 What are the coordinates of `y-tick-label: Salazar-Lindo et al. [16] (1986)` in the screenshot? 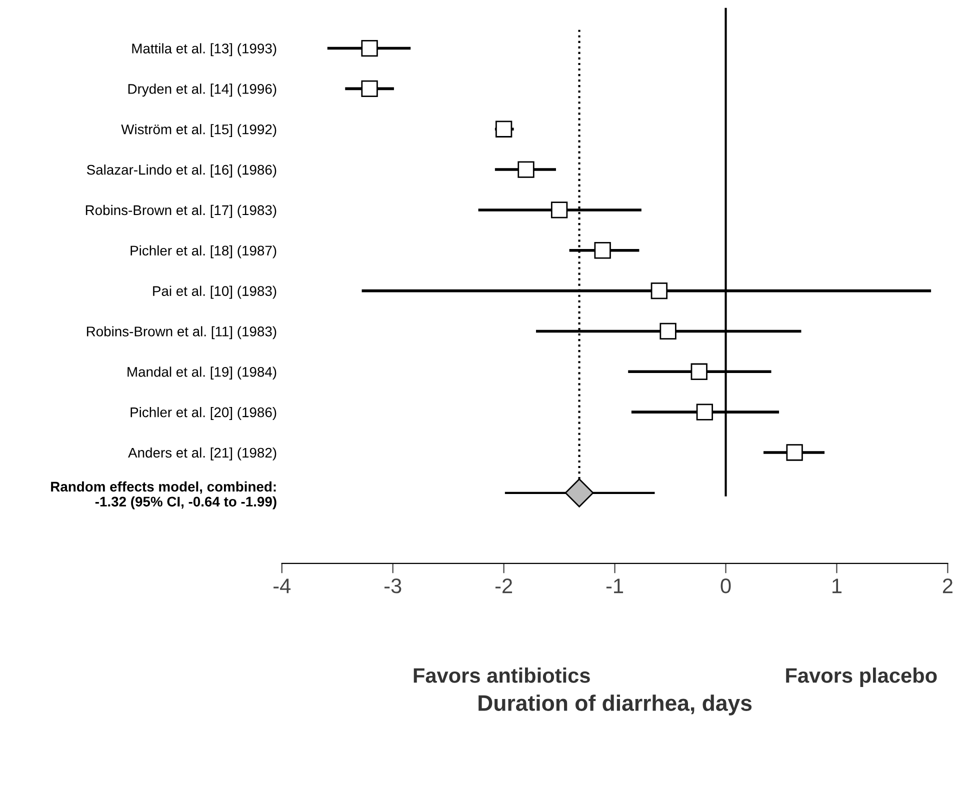 It's located at (181, 171).